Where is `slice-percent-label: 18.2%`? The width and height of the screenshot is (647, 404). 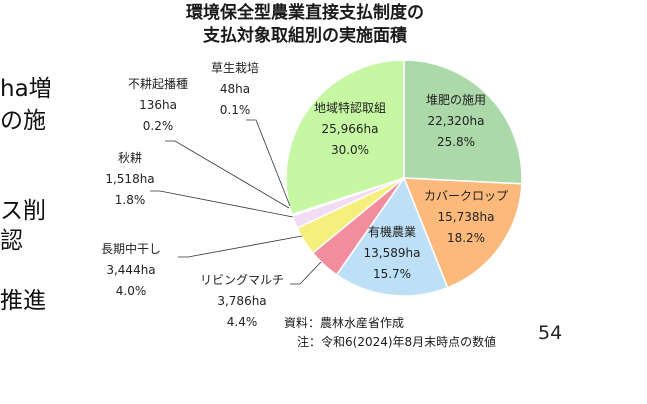 slice-percent-label: 18.2% is located at coordinates (466, 238).